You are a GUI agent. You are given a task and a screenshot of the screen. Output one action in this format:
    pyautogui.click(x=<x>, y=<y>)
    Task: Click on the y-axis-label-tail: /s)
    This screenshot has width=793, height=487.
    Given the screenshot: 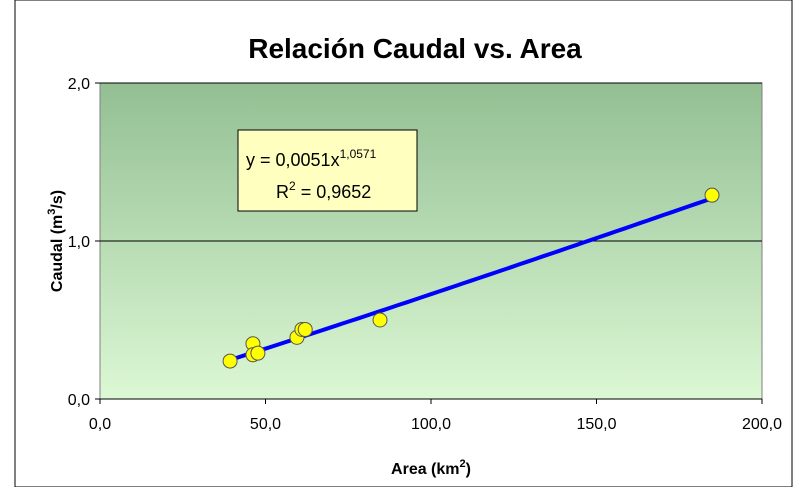 What is the action you would take?
    pyautogui.click(x=57, y=199)
    